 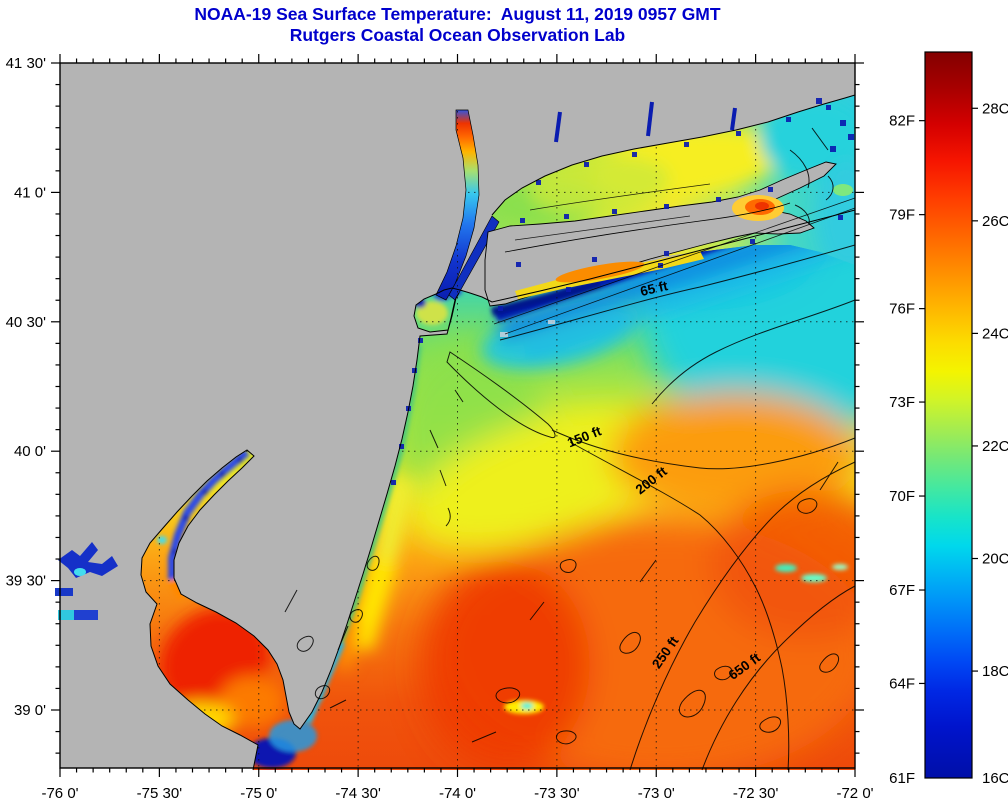 What do you see at coordinates (843, 190) in the screenshot?
I see `block-island-sound-patch` at bounding box center [843, 190].